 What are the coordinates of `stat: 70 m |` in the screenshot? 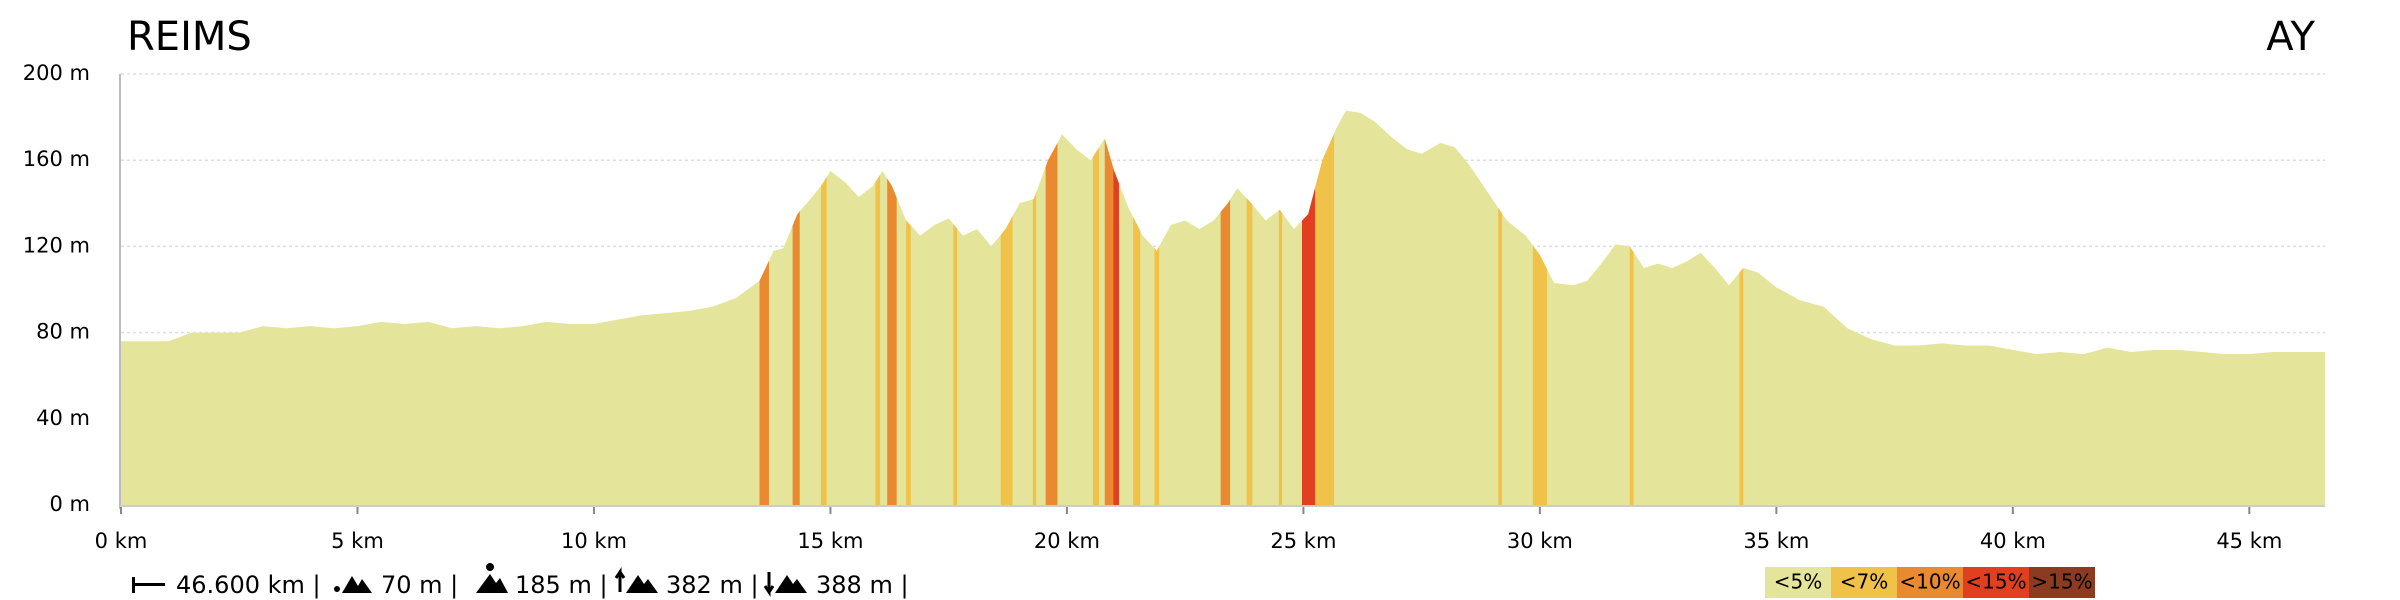 It's located at (419, 585).